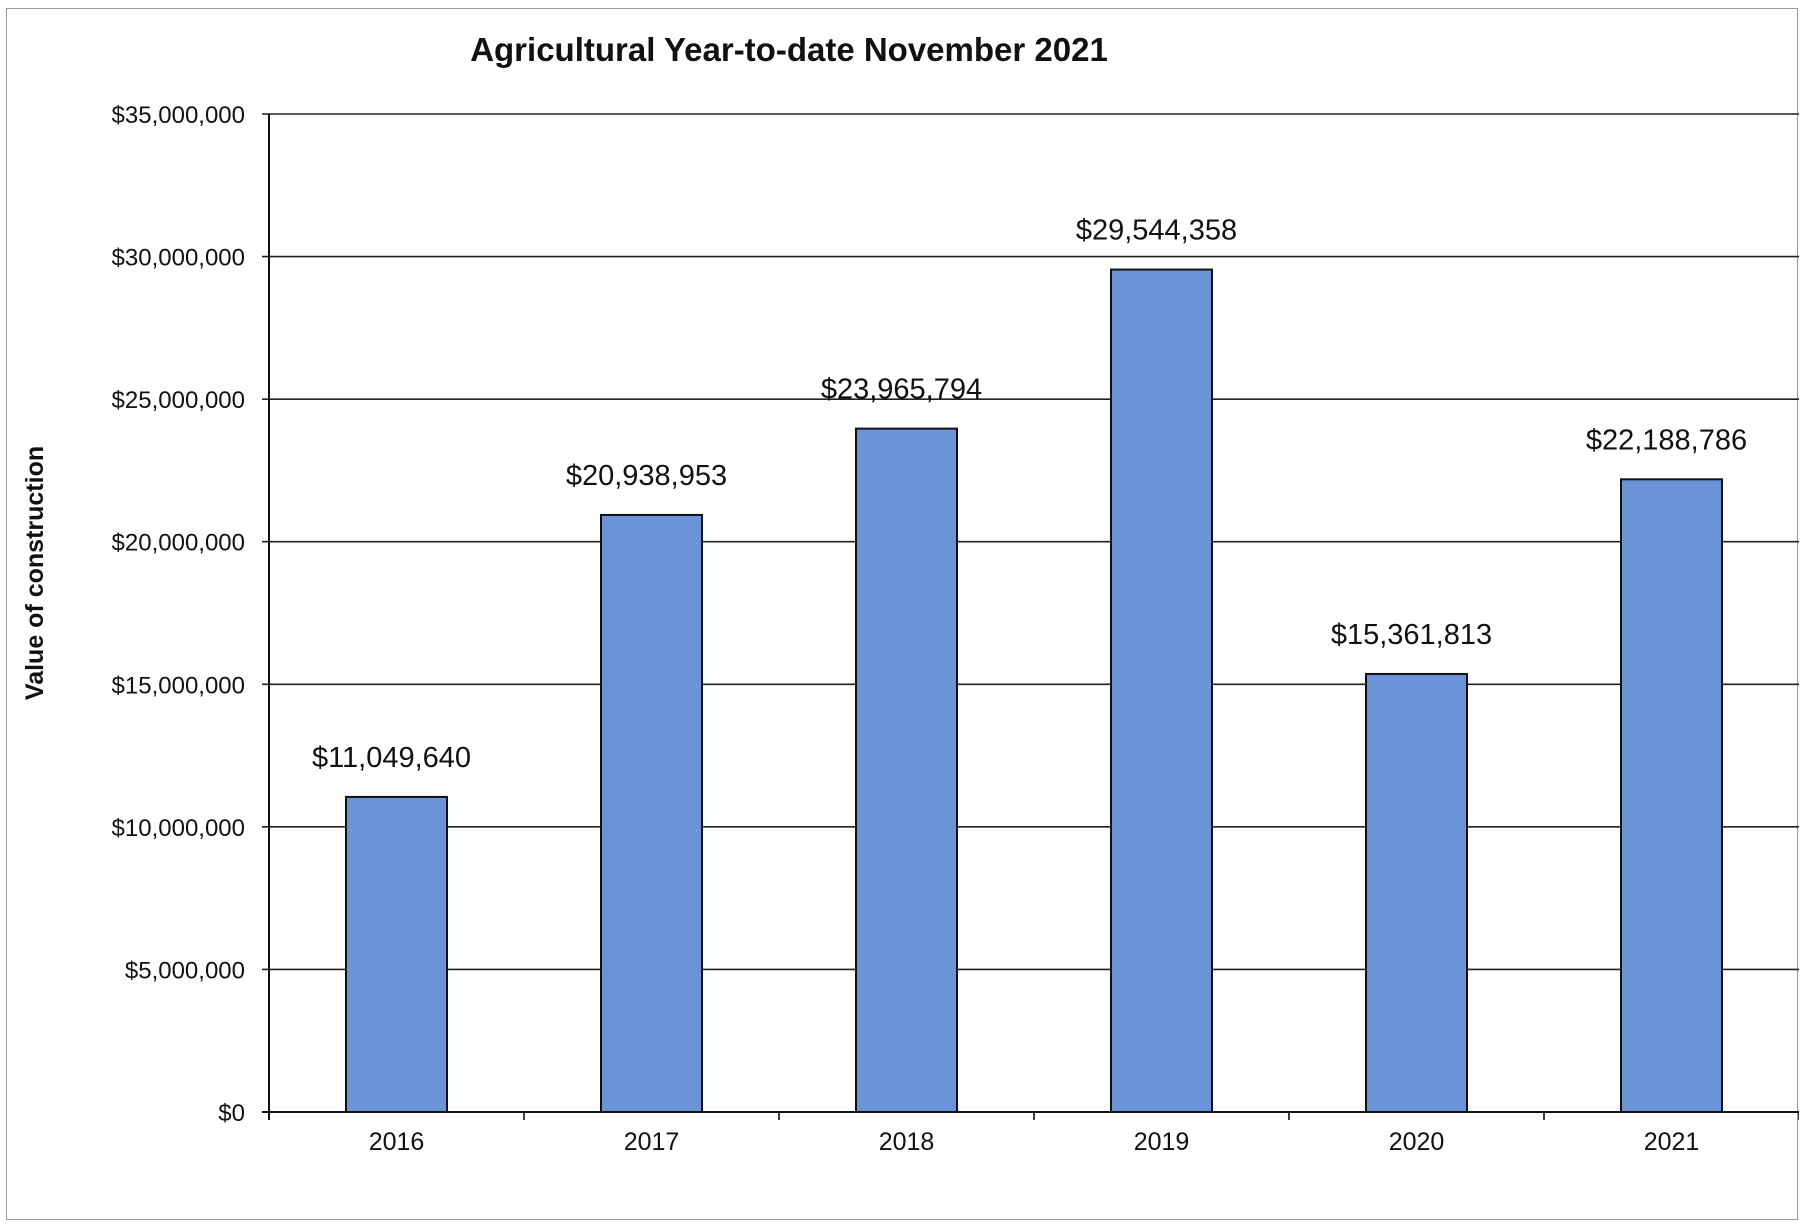  What do you see at coordinates (652, 1142) in the screenshot?
I see `x-tick-label-2017: 2017` at bounding box center [652, 1142].